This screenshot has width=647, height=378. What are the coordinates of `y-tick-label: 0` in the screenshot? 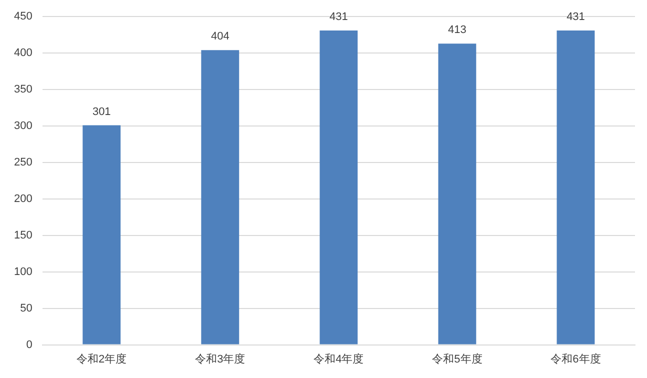 It's located at (29, 344).